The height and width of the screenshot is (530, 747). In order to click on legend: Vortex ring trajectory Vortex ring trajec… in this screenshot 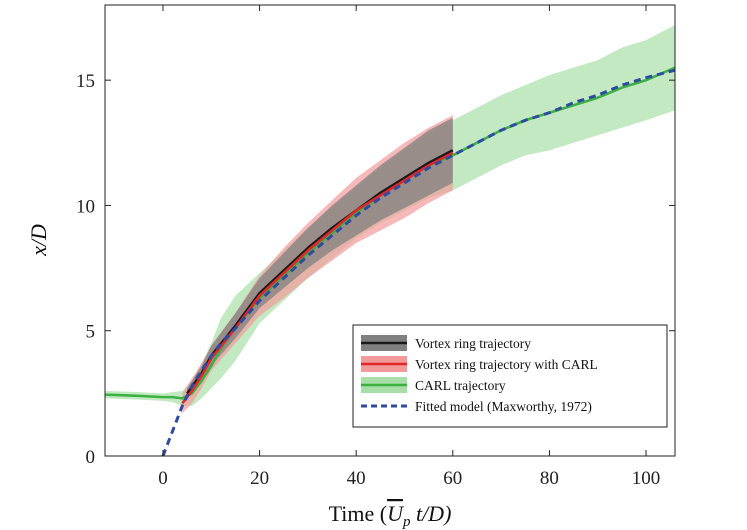, I will do `click(510, 376)`.